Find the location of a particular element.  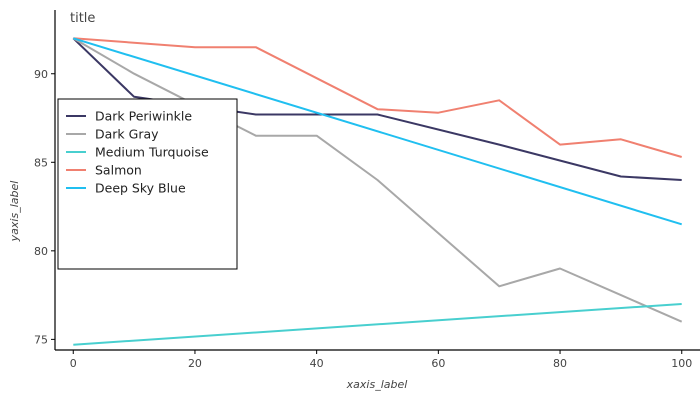

legend-label-dark-gray: Dark Gray is located at coordinates (127, 134).